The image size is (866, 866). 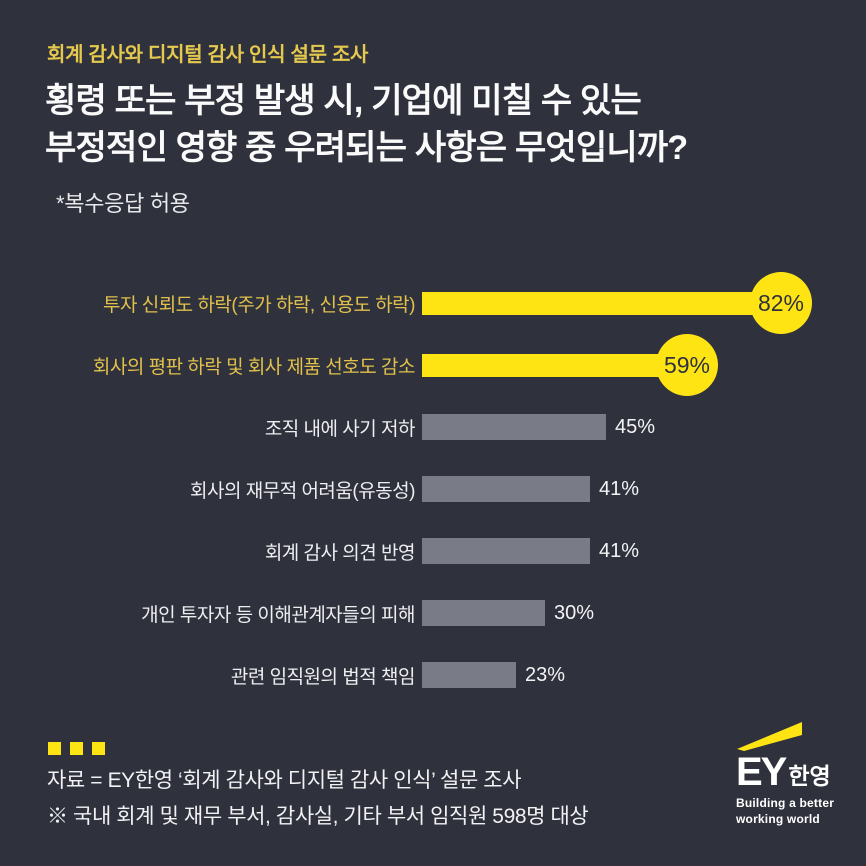 What do you see at coordinates (340, 429) in the screenshot?
I see `bar-category-label: 조직 내에 사기 저하` at bounding box center [340, 429].